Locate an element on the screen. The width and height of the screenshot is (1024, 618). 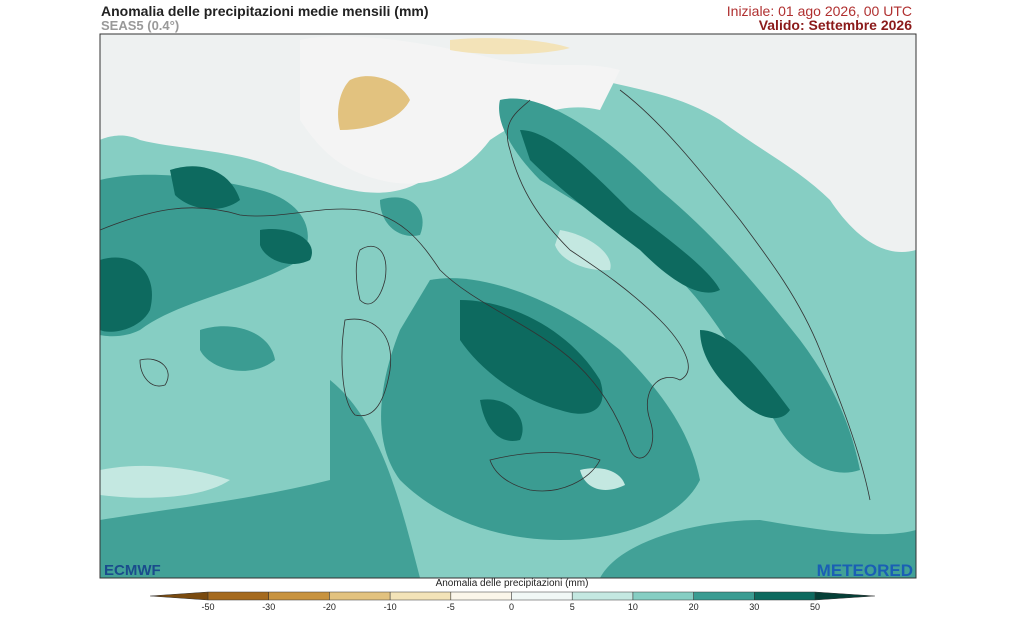
colorbar-extend-high is located at coordinates (845, 596).